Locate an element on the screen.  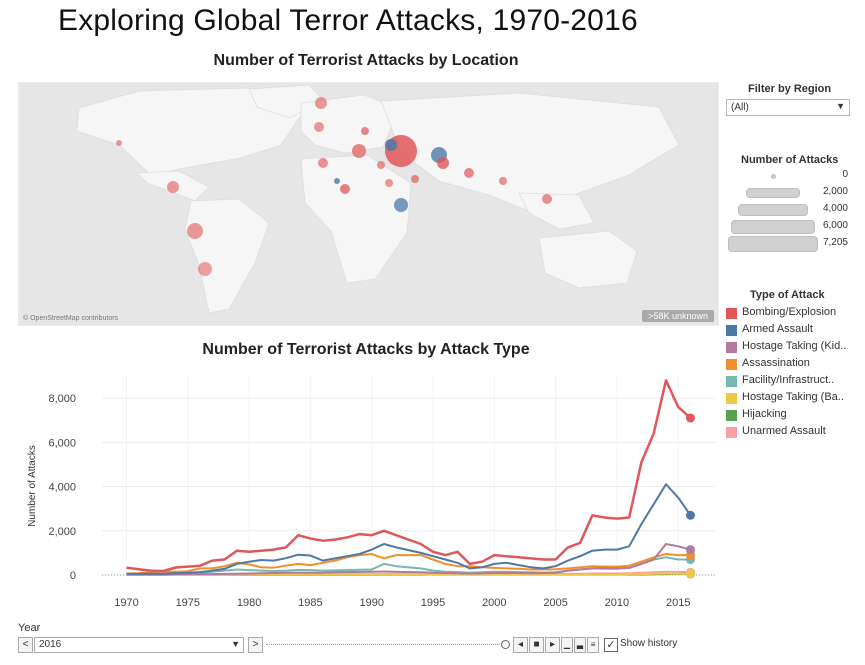
map-australia is located at coordinates (588, 259).